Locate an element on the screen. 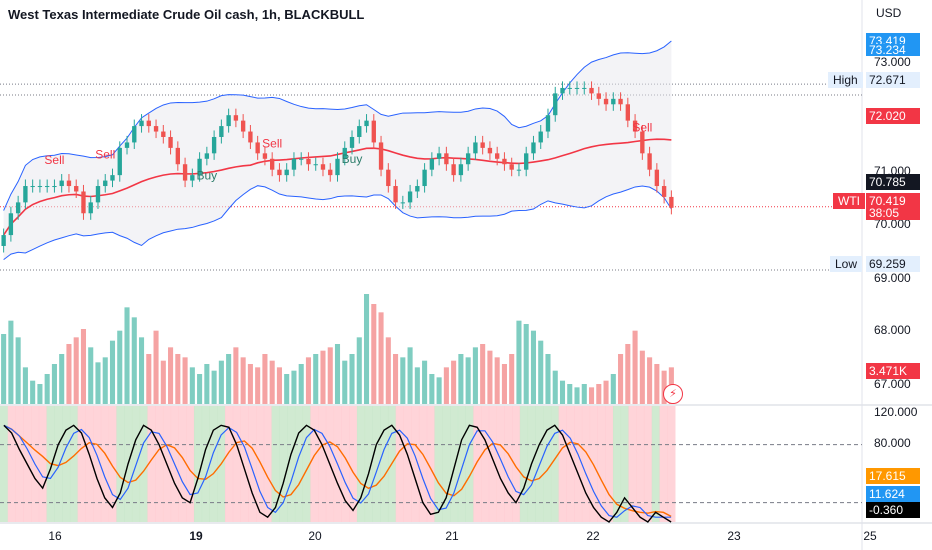 The width and height of the screenshot is (932, 550). low-value-badge: 69.259 is located at coordinates (893, 264).